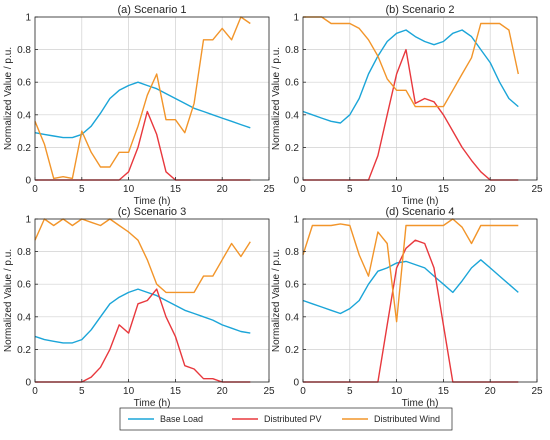 This screenshot has height=440, width=550. I want to click on legend-box, so click(286, 419).